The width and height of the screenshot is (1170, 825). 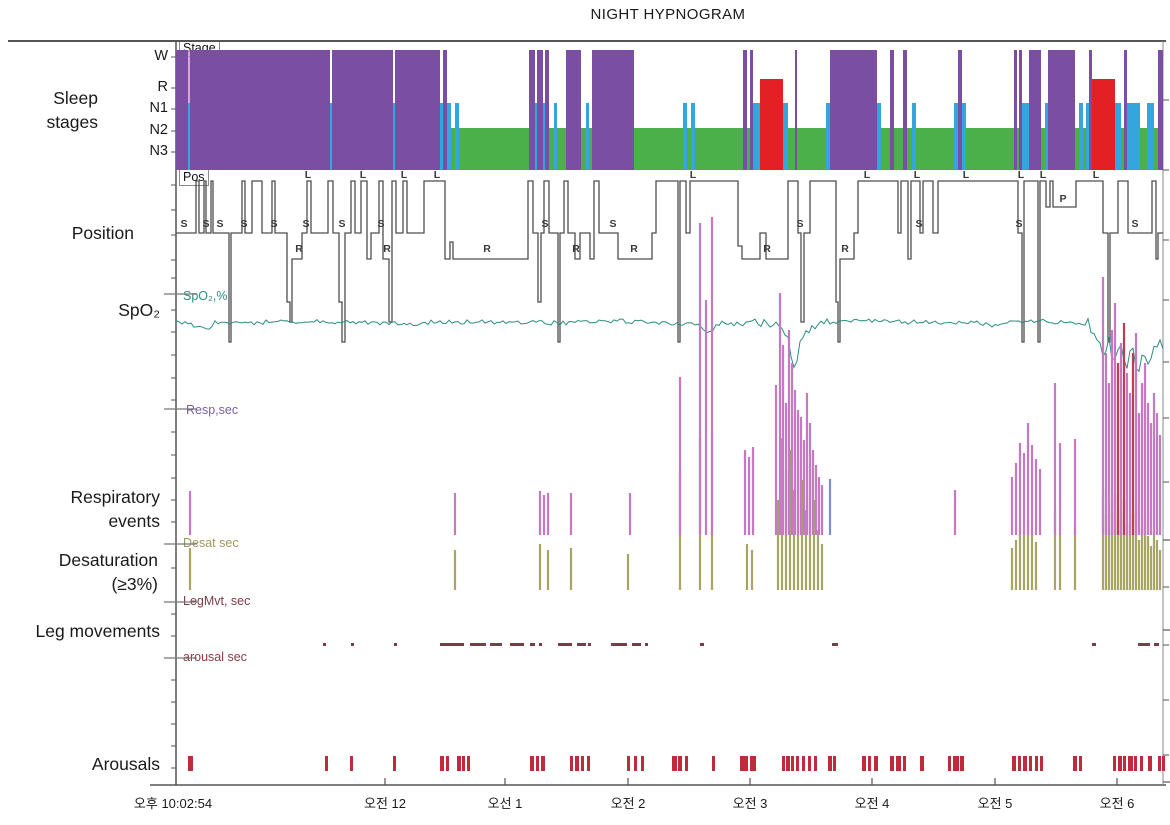 What do you see at coordinates (212, 410) in the screenshot?
I see `resp-label: Resp,sec` at bounding box center [212, 410].